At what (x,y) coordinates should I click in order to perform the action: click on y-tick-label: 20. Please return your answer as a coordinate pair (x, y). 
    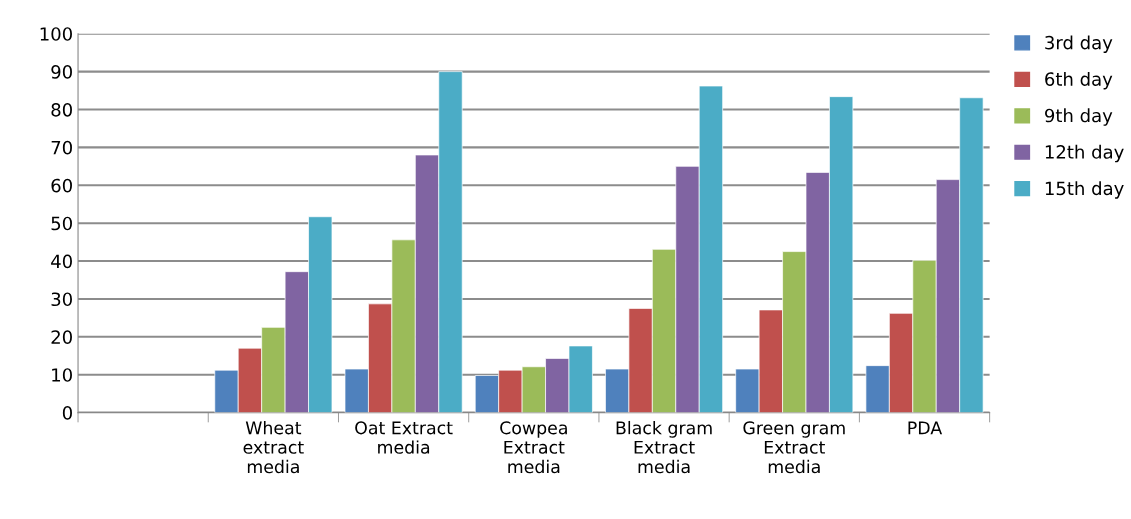
    Looking at the image, I should click on (61, 337).